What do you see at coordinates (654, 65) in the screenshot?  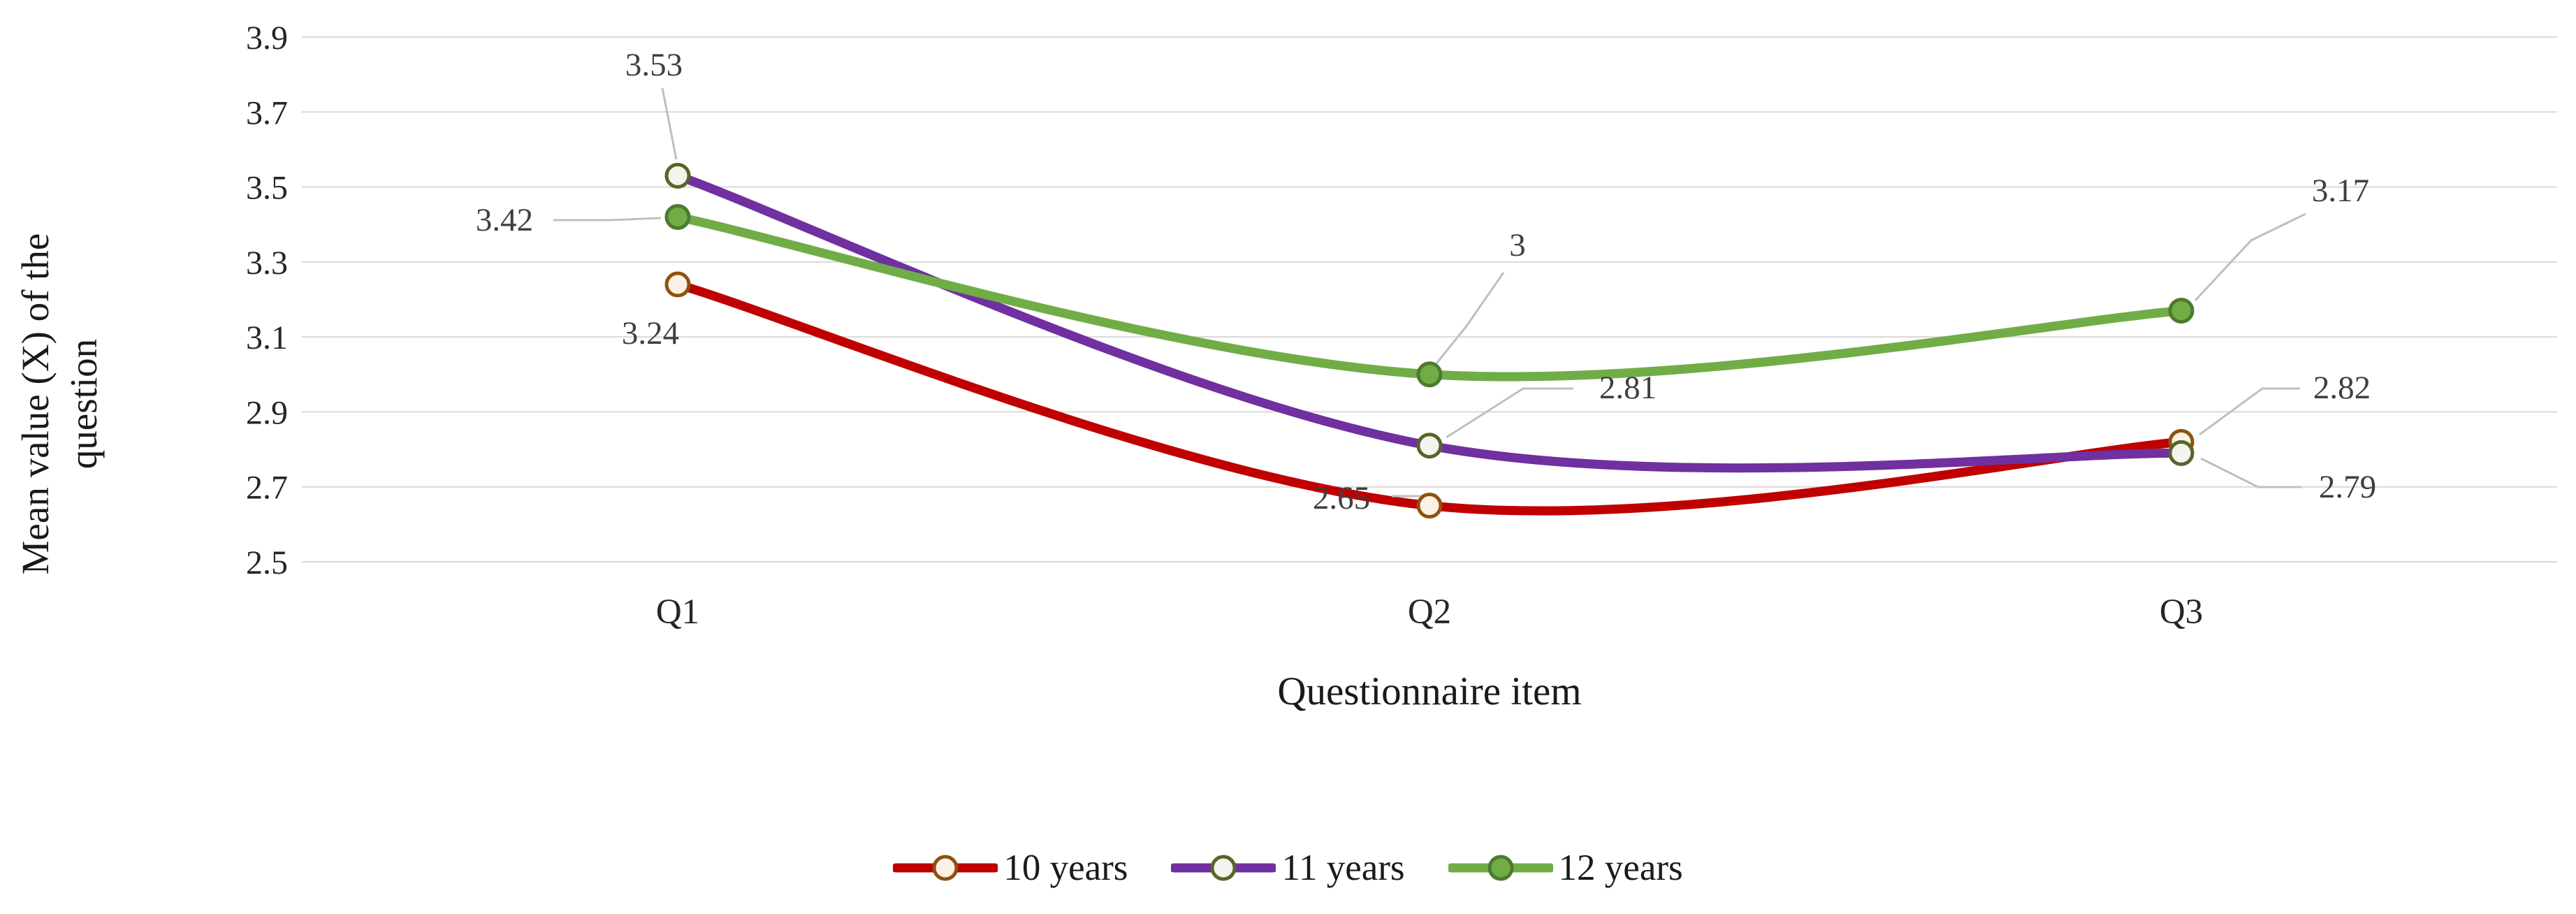 I see `data-label-11-years-Q1: 3.53` at bounding box center [654, 65].